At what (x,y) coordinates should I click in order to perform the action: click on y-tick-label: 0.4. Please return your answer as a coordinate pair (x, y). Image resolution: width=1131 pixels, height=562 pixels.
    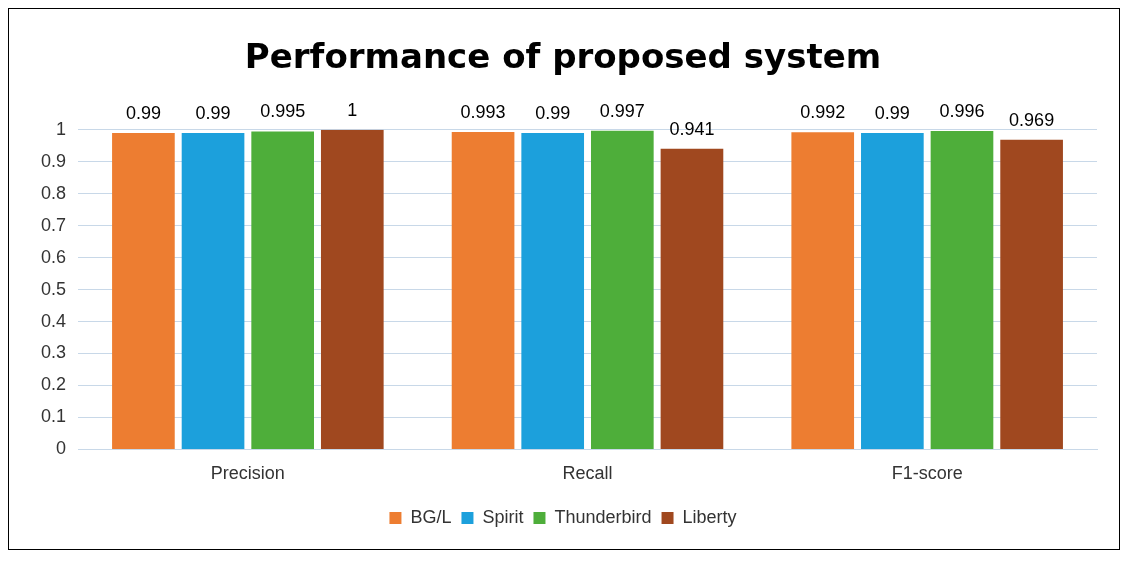
    Looking at the image, I should click on (53, 320).